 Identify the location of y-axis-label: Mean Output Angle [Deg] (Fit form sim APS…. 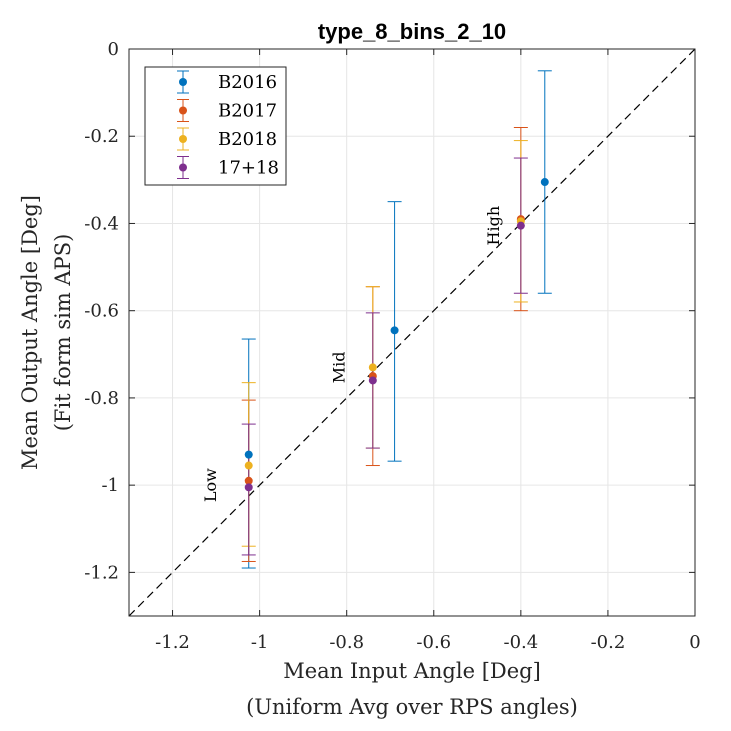
(46, 332).